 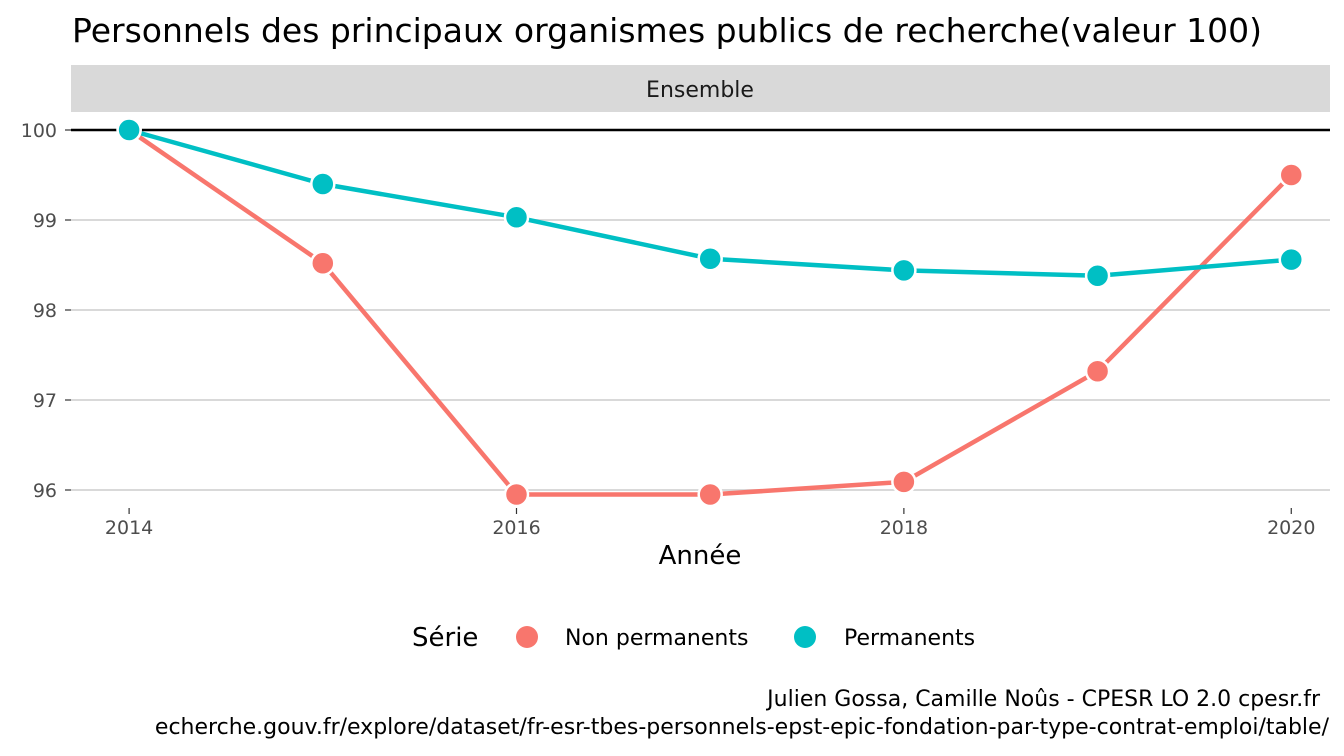 I want to click on facet-strip, so click(x=700, y=88).